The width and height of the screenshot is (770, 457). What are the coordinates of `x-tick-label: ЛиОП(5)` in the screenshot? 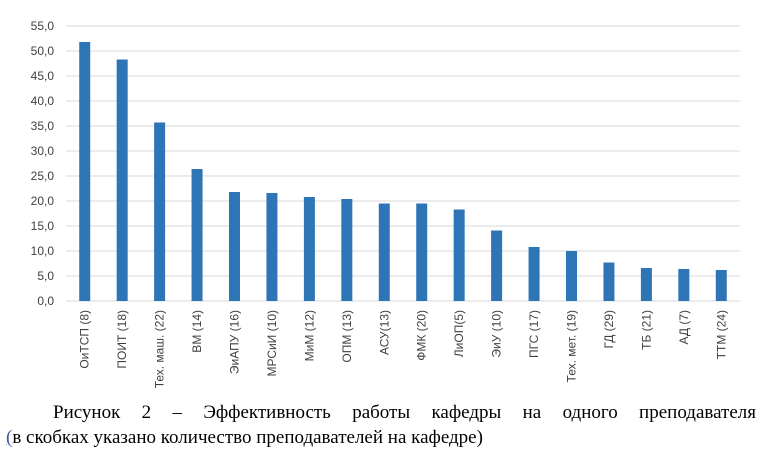 It's located at (459, 333).